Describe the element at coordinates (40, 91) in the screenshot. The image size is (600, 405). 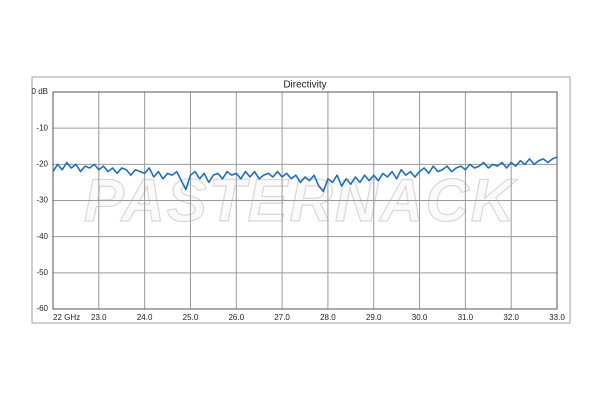
I see `y-tick-label: 0 dB` at that location.